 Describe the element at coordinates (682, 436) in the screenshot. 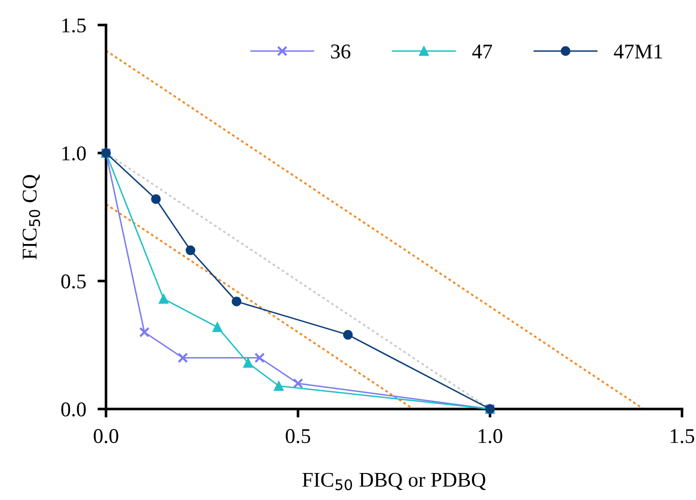

I see `x-tick-label: 1.5` at that location.